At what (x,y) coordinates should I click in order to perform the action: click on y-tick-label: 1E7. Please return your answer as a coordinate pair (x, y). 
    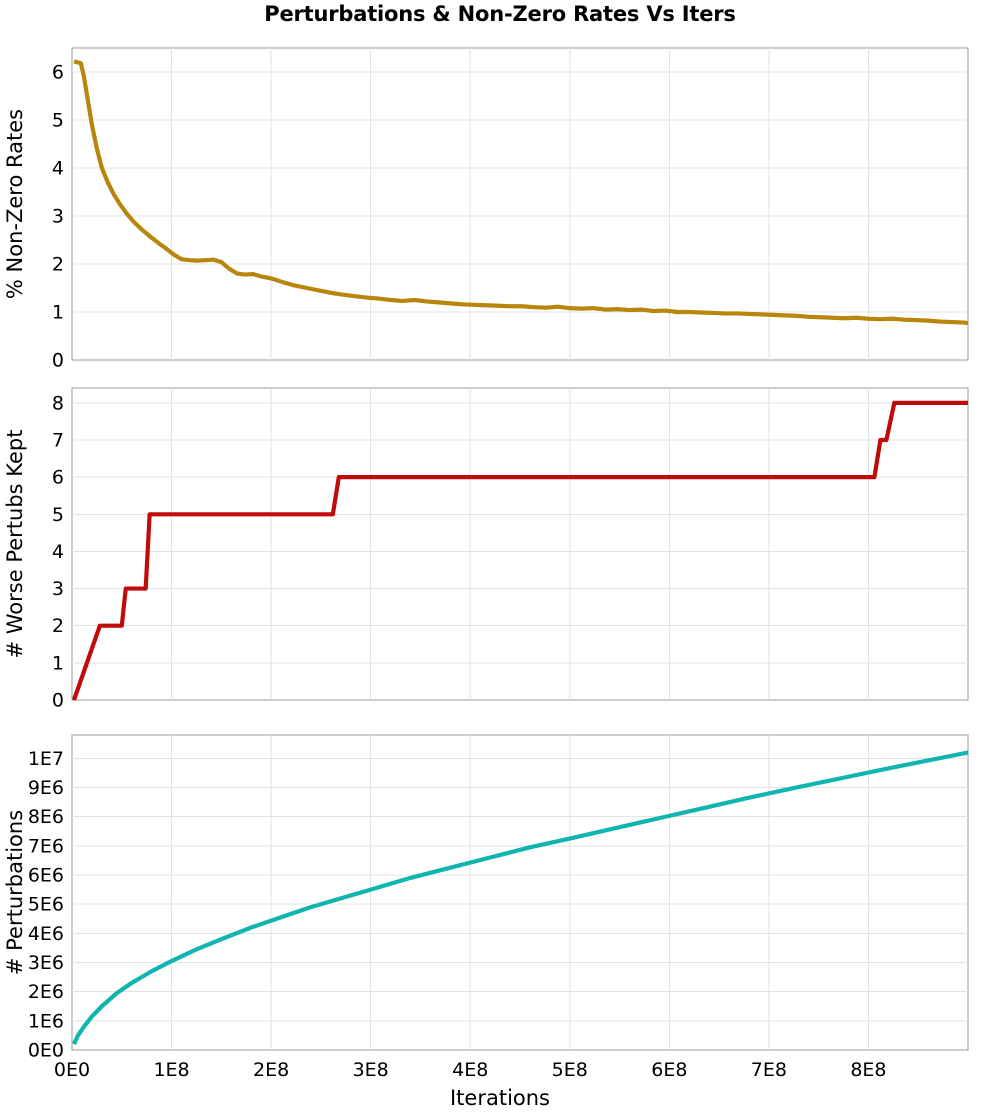
    Looking at the image, I should click on (46, 759).